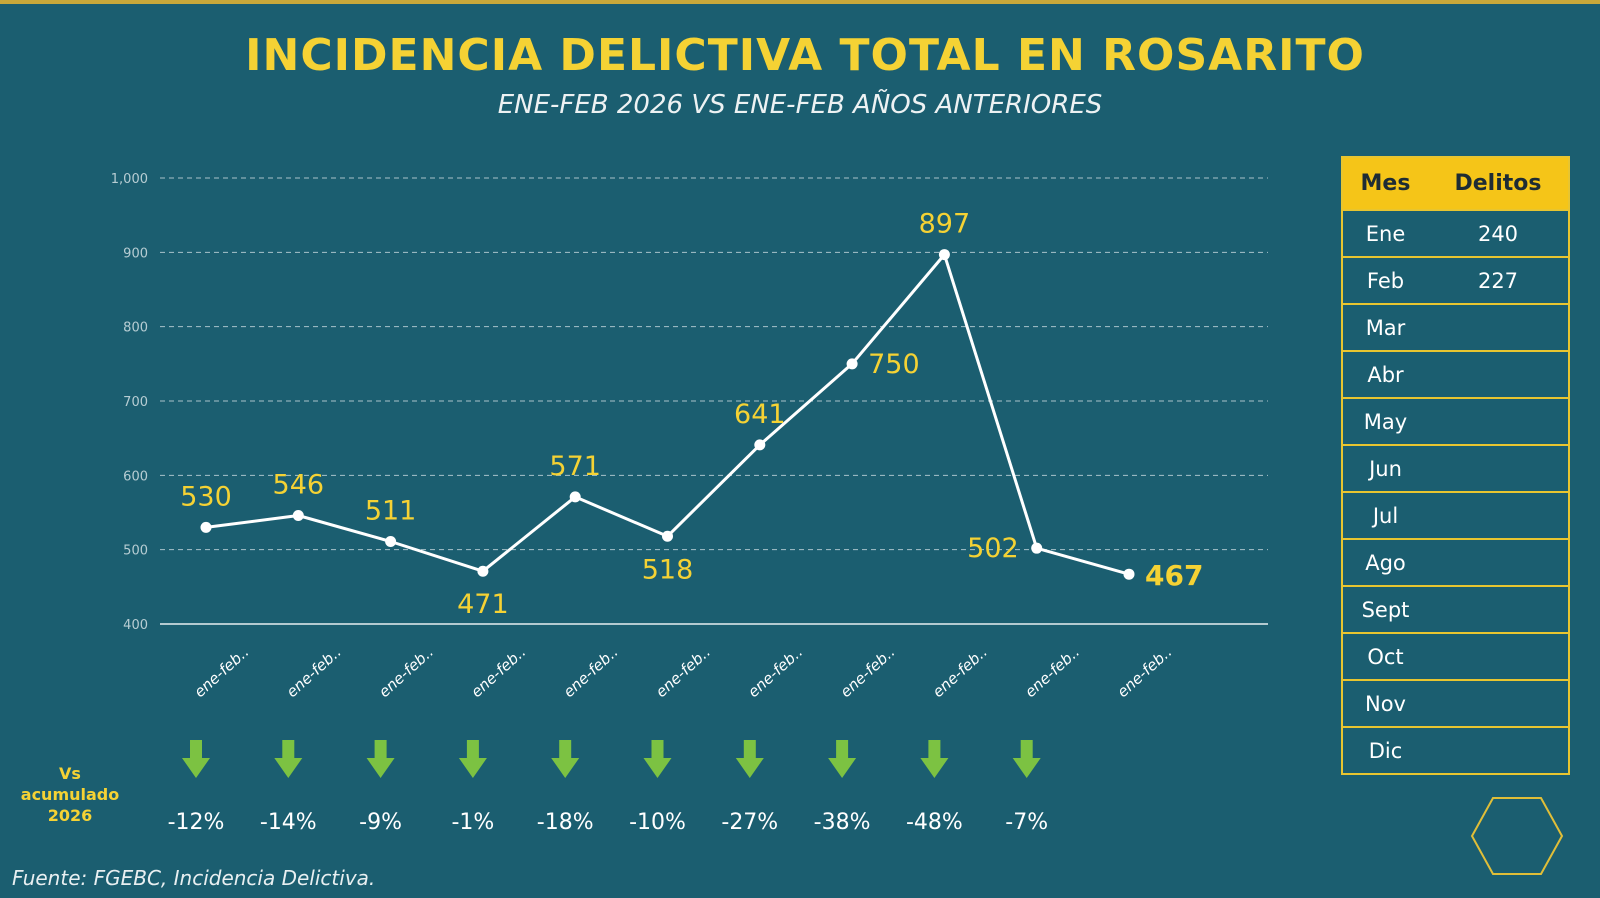 The height and width of the screenshot is (898, 1600). Describe the element at coordinates (993, 548) in the screenshot. I see `data-label: 502` at that location.